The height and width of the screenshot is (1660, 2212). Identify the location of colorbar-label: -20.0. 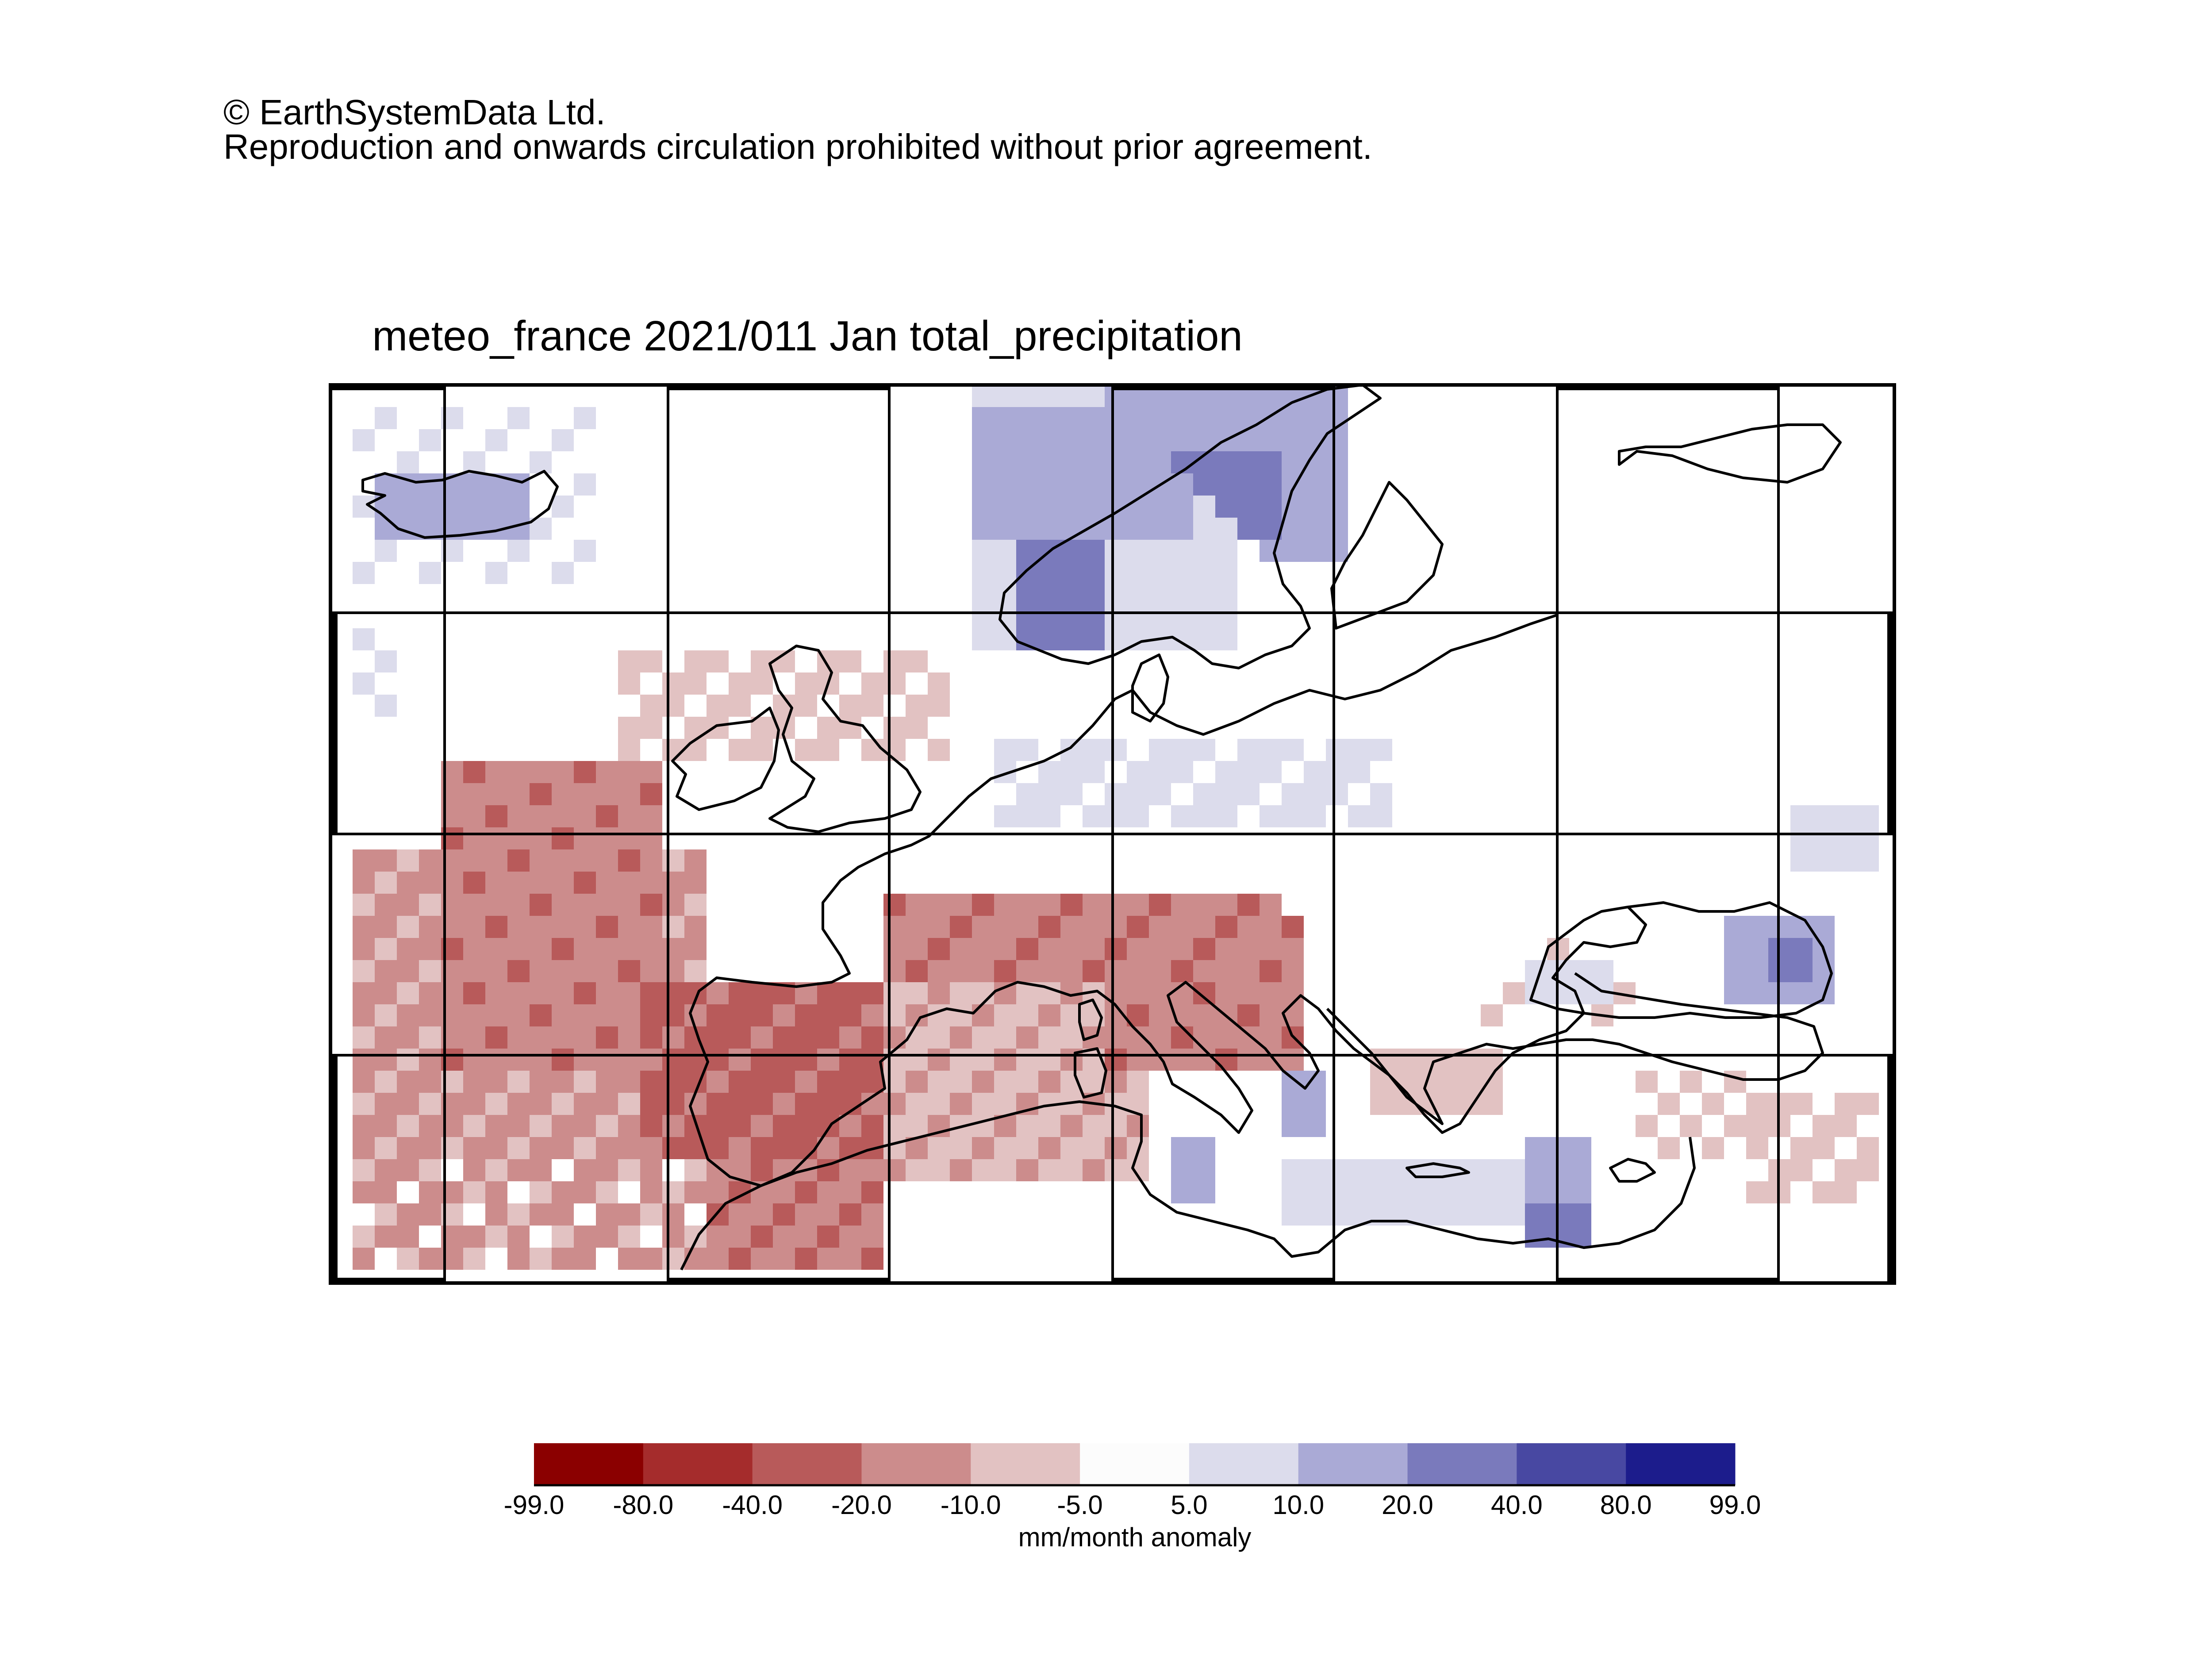
(862, 1505).